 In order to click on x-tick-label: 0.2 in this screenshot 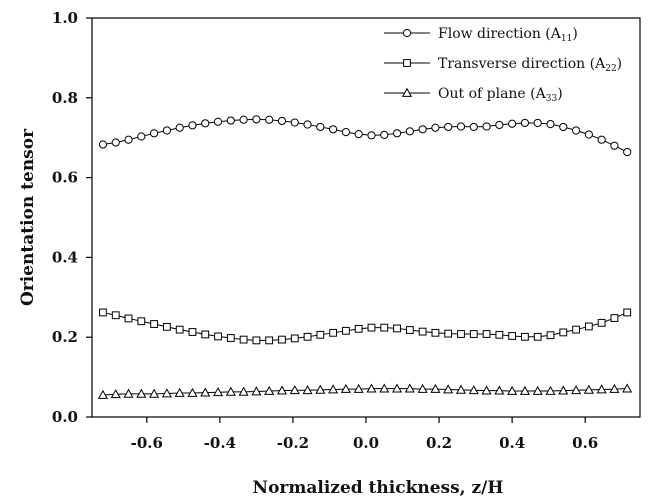, I will do `click(439, 443)`.